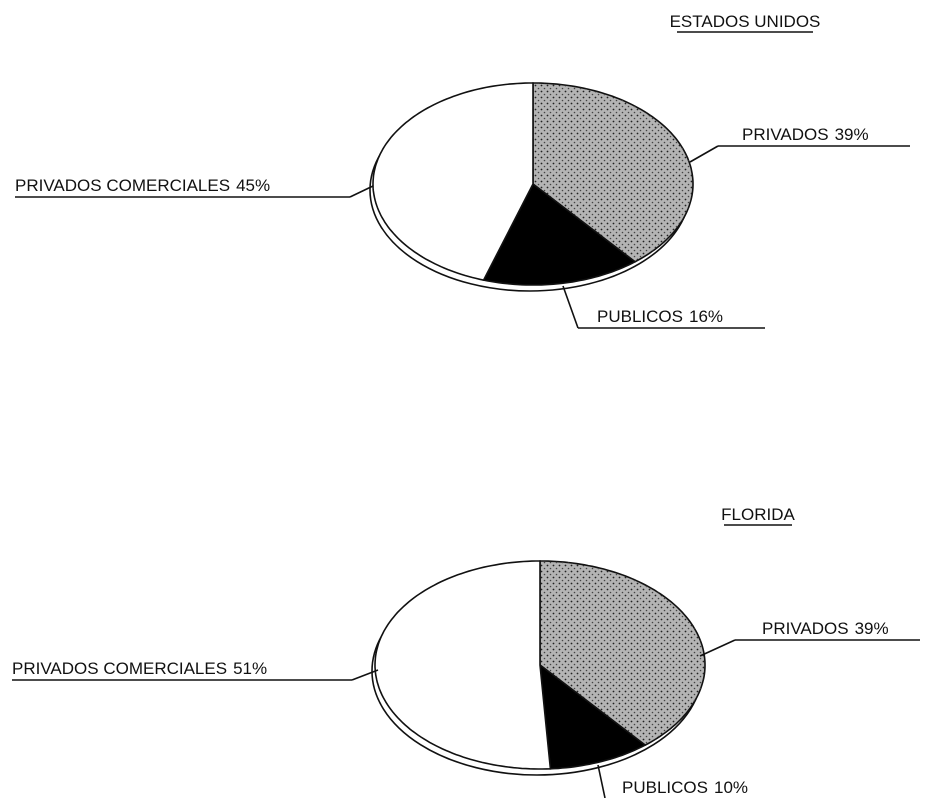 The height and width of the screenshot is (798, 926). What do you see at coordinates (745, 21) in the screenshot?
I see `chart-title: ESTADOS UNIDOS` at bounding box center [745, 21].